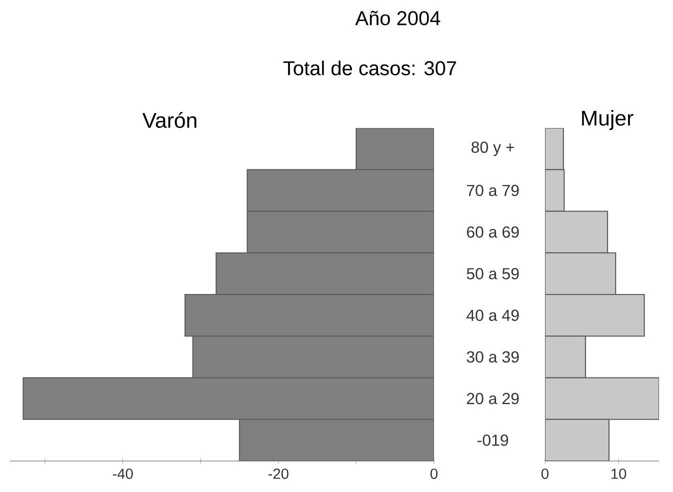 This screenshot has width=673, height=492. Describe the element at coordinates (369, 68) in the screenshot. I see `chart-subtitle: Total de casos: 307` at that location.